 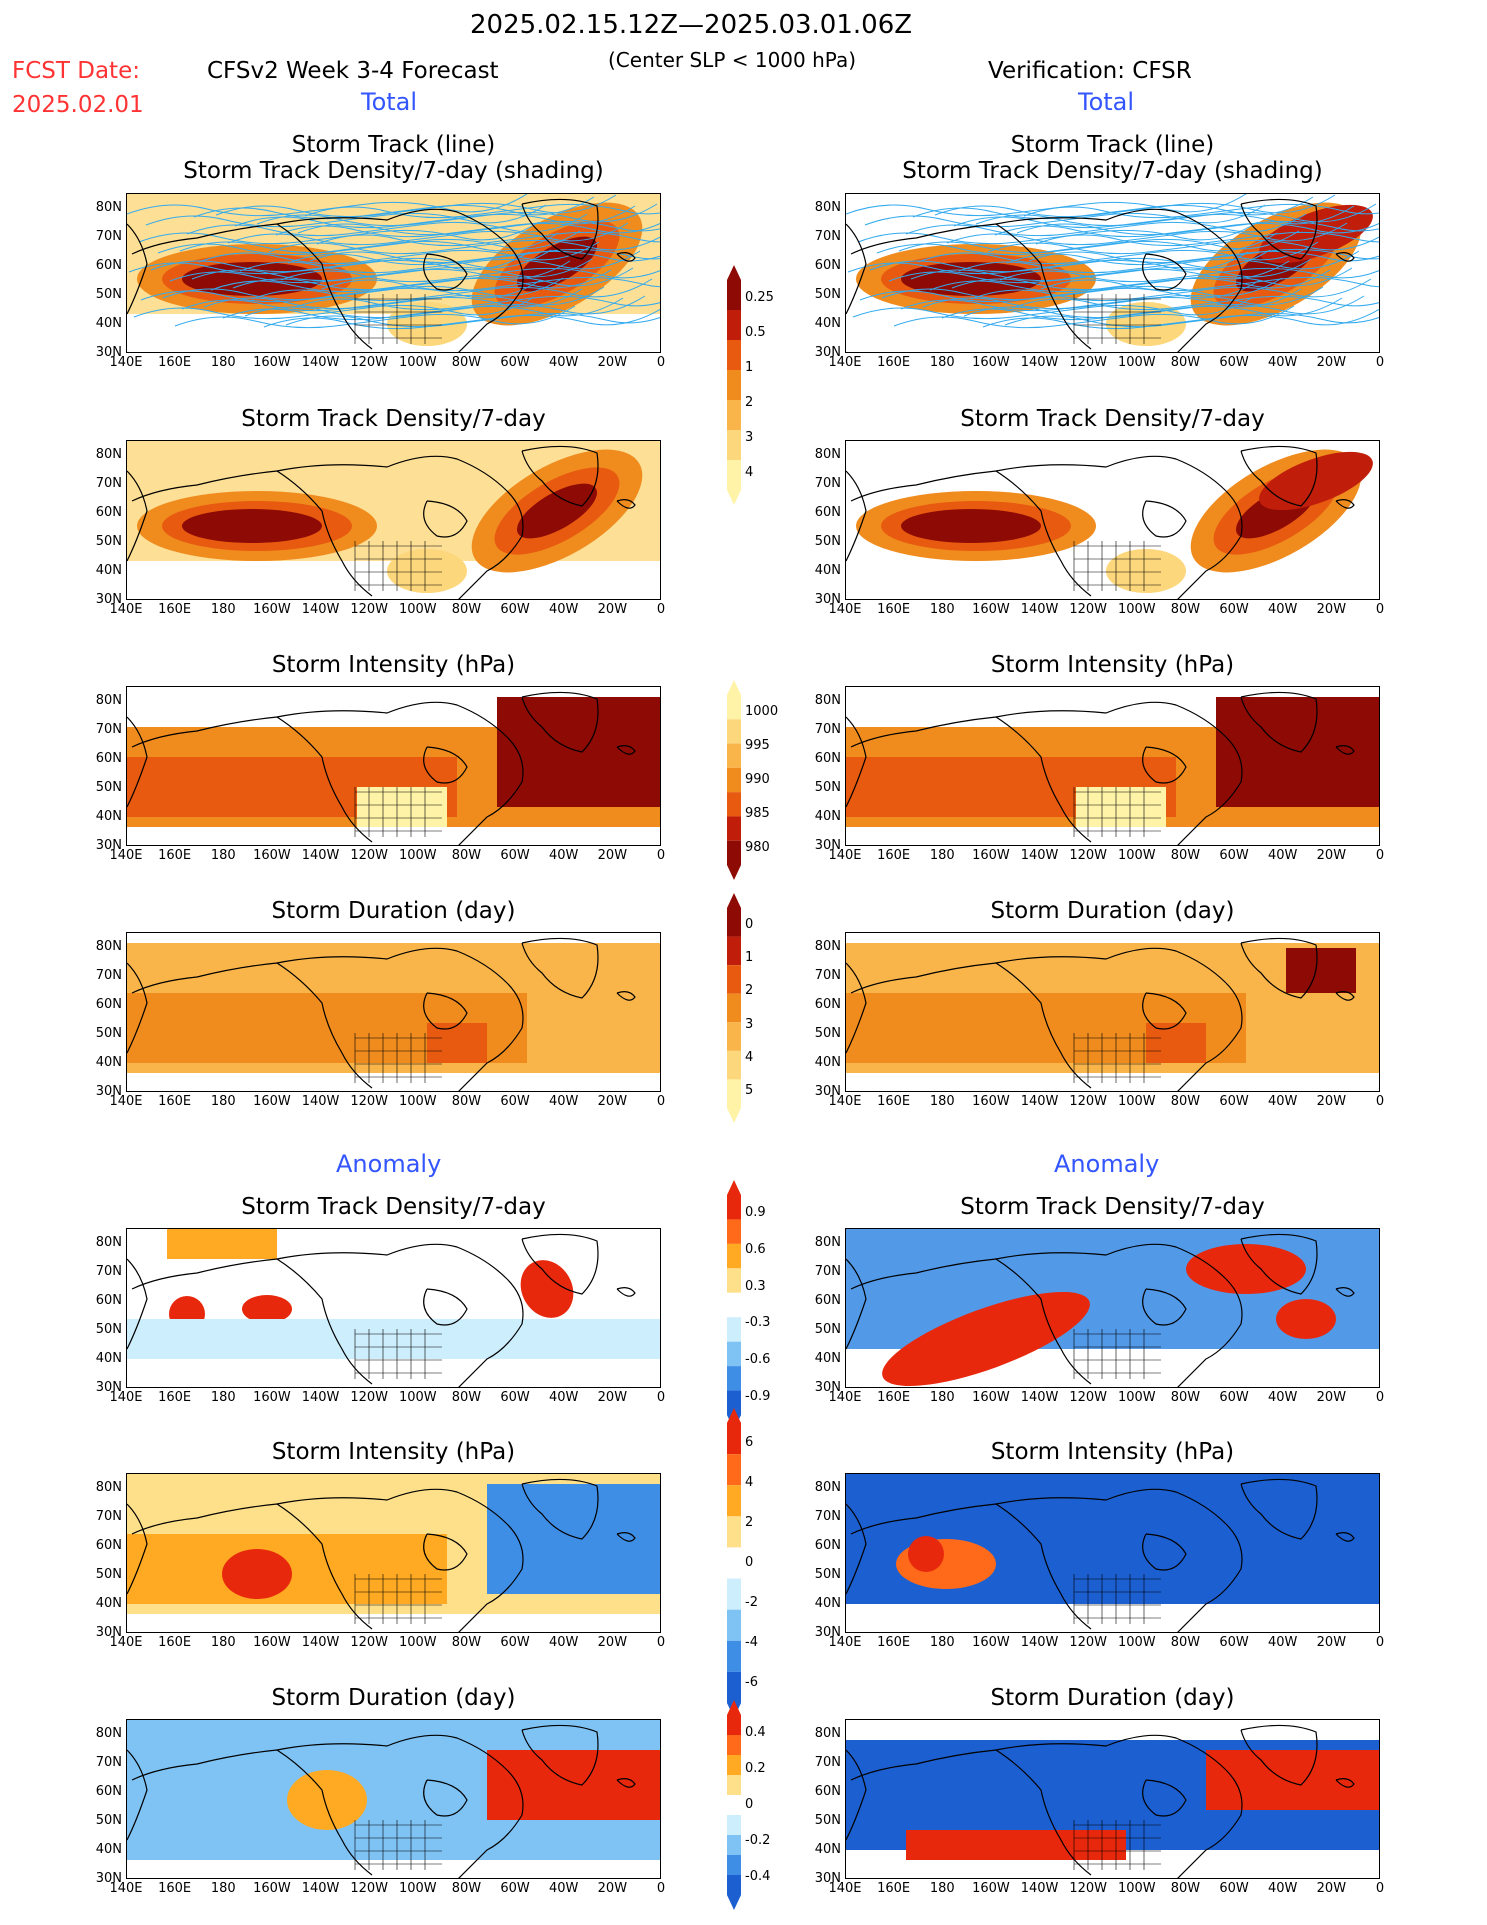 I want to click on colorbar-duration-anomaly, so click(x=734, y=1807).